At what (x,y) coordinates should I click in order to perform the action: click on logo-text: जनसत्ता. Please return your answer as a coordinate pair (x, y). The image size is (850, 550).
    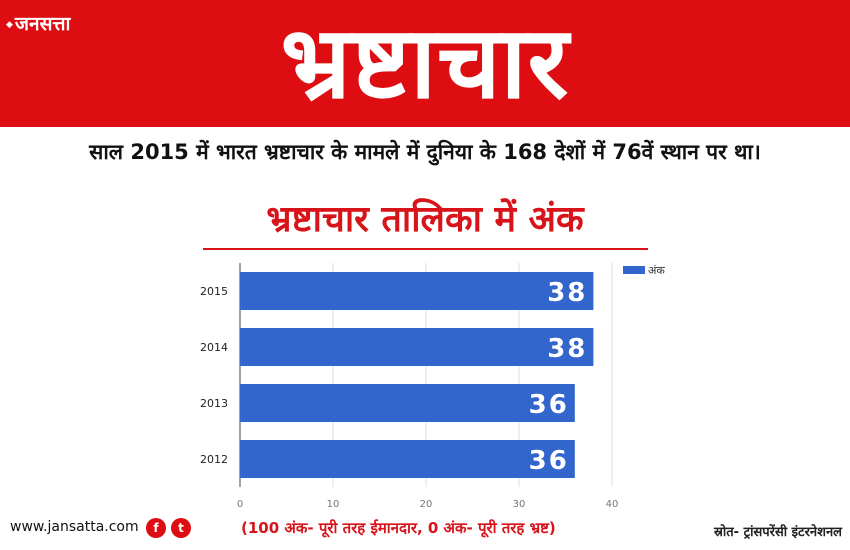
    Looking at the image, I should click on (42, 24).